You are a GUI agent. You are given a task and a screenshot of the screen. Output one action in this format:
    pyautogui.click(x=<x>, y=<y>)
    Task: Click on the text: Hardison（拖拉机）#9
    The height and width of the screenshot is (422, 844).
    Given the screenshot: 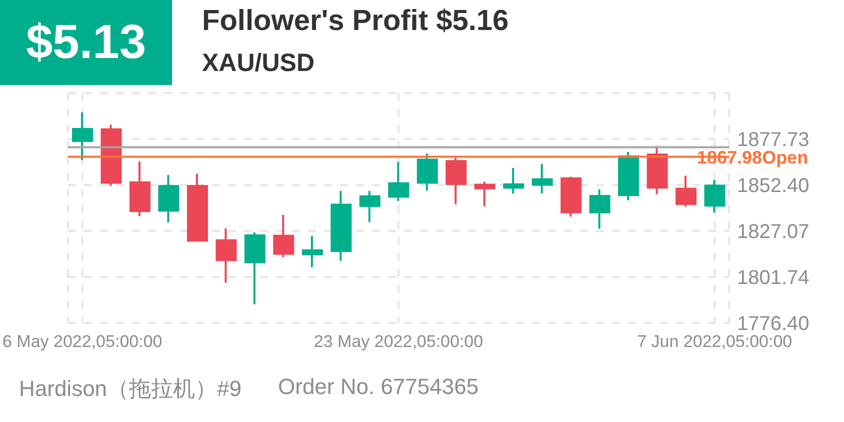 What is the action you would take?
    pyautogui.click(x=130, y=389)
    